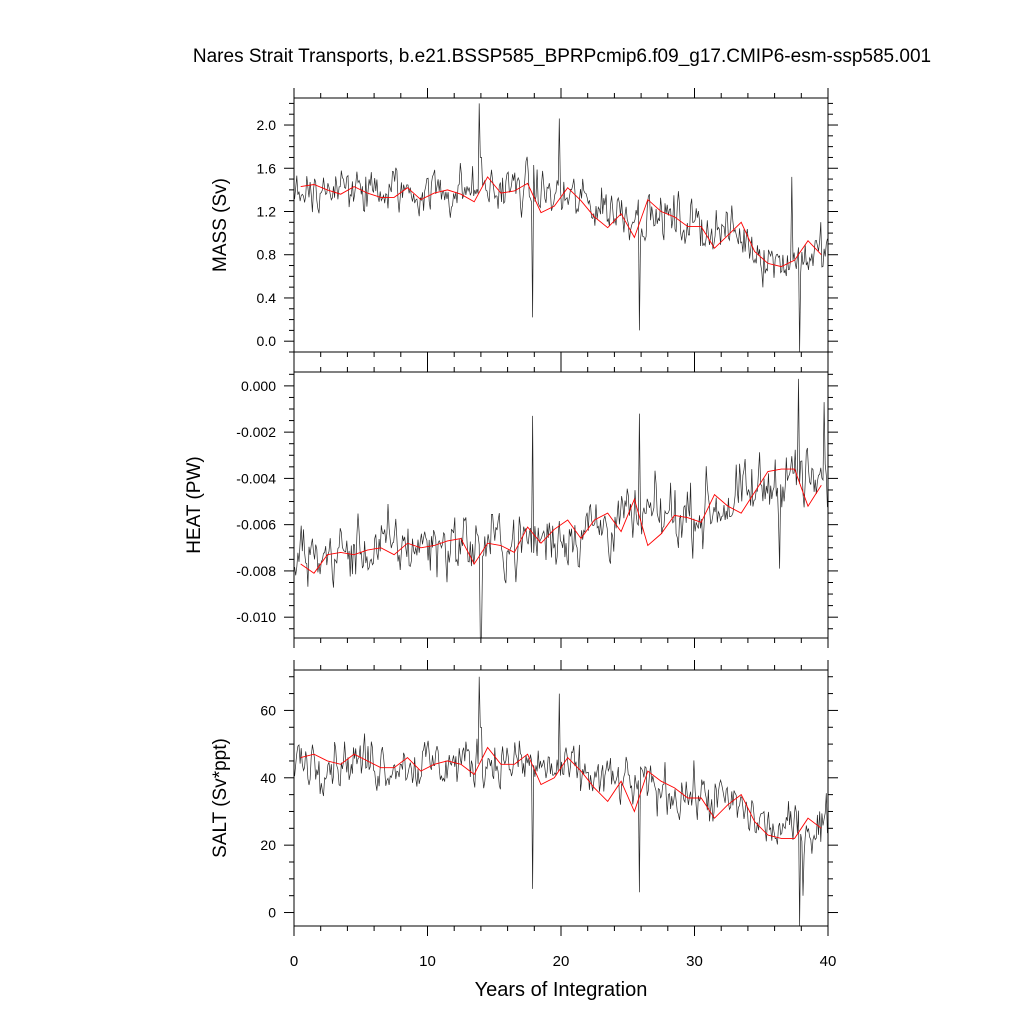 This screenshot has height=1029, width=1024. What do you see at coordinates (268, 778) in the screenshot?
I see `y-tick-label: 40` at bounding box center [268, 778].